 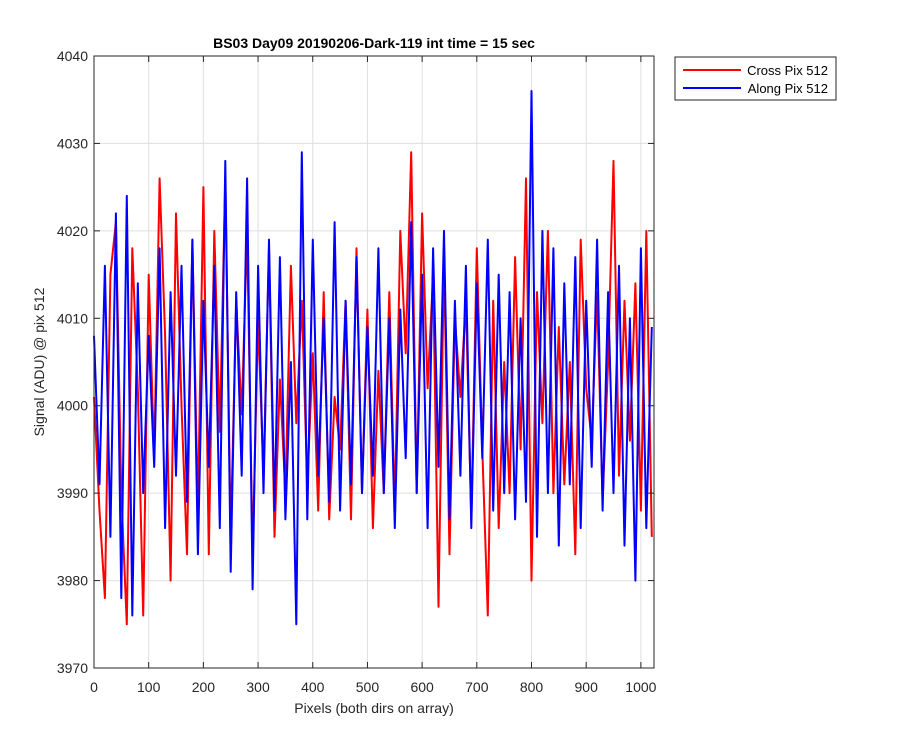 I want to click on x-tick-label: 200, so click(x=204, y=687).